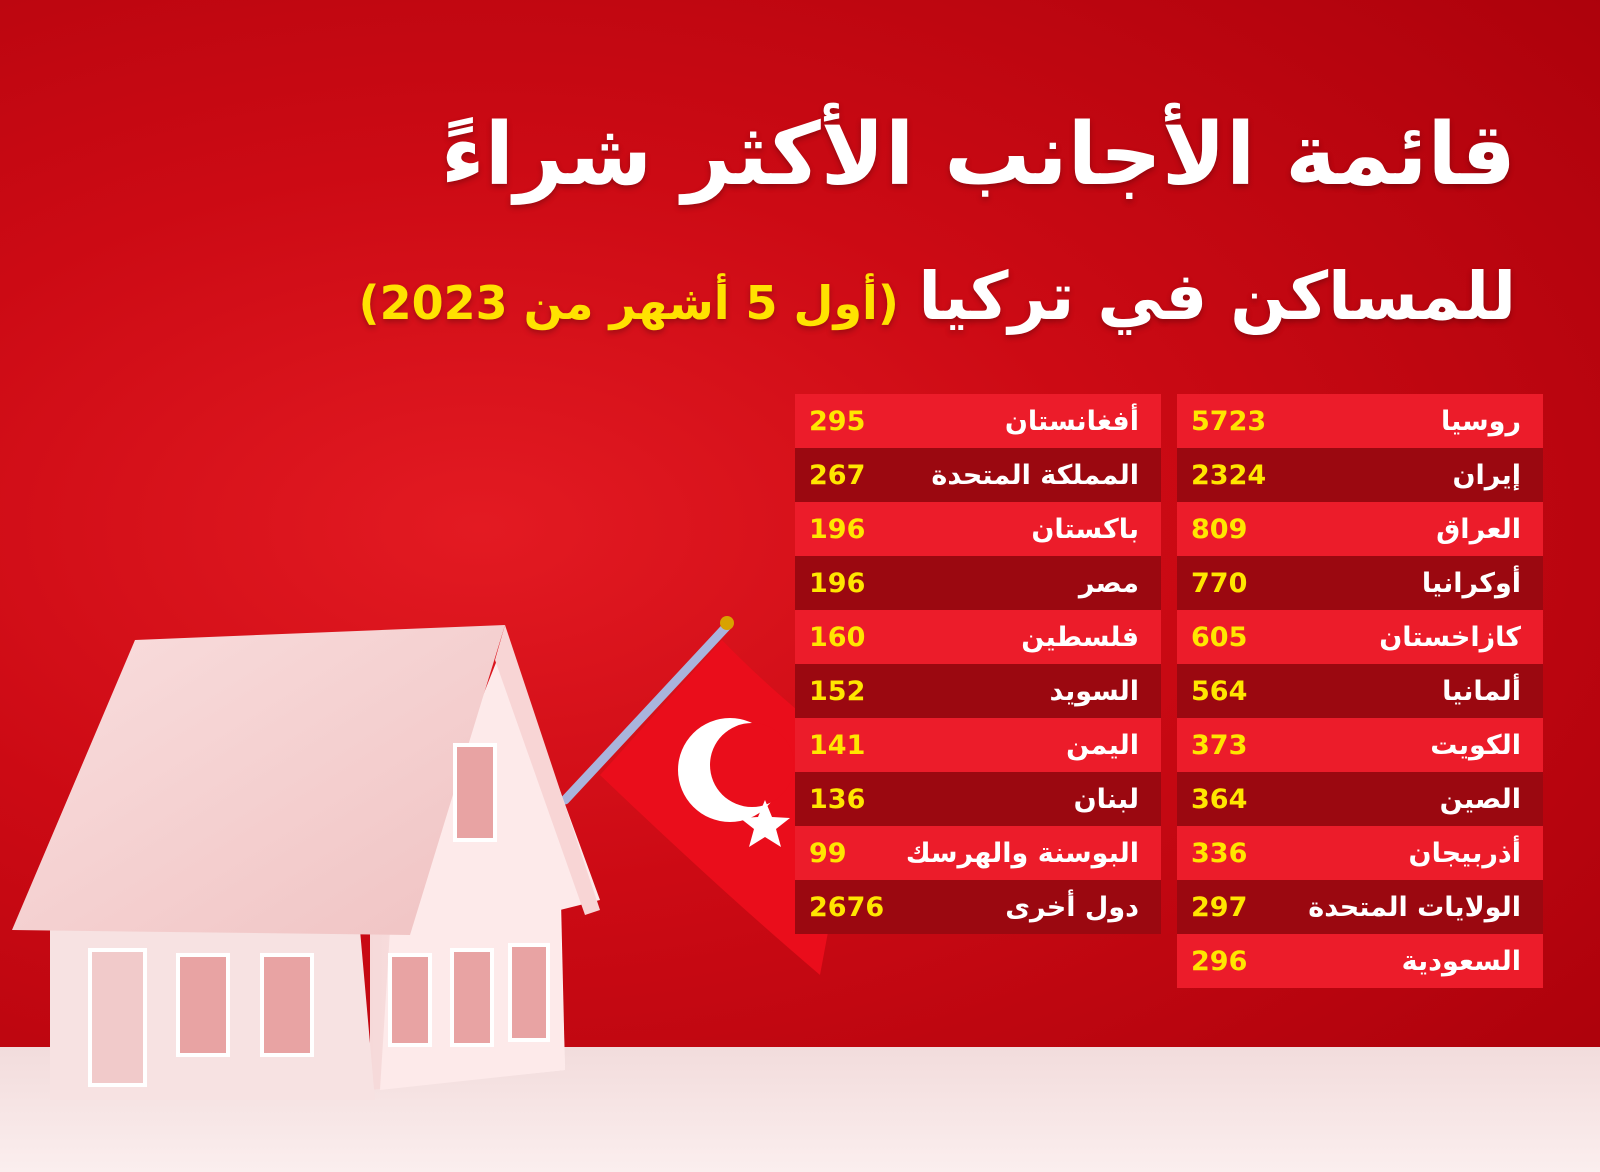  I want to click on subtitle-period: (أول 5 أشهر من 2023), so click(628, 303).